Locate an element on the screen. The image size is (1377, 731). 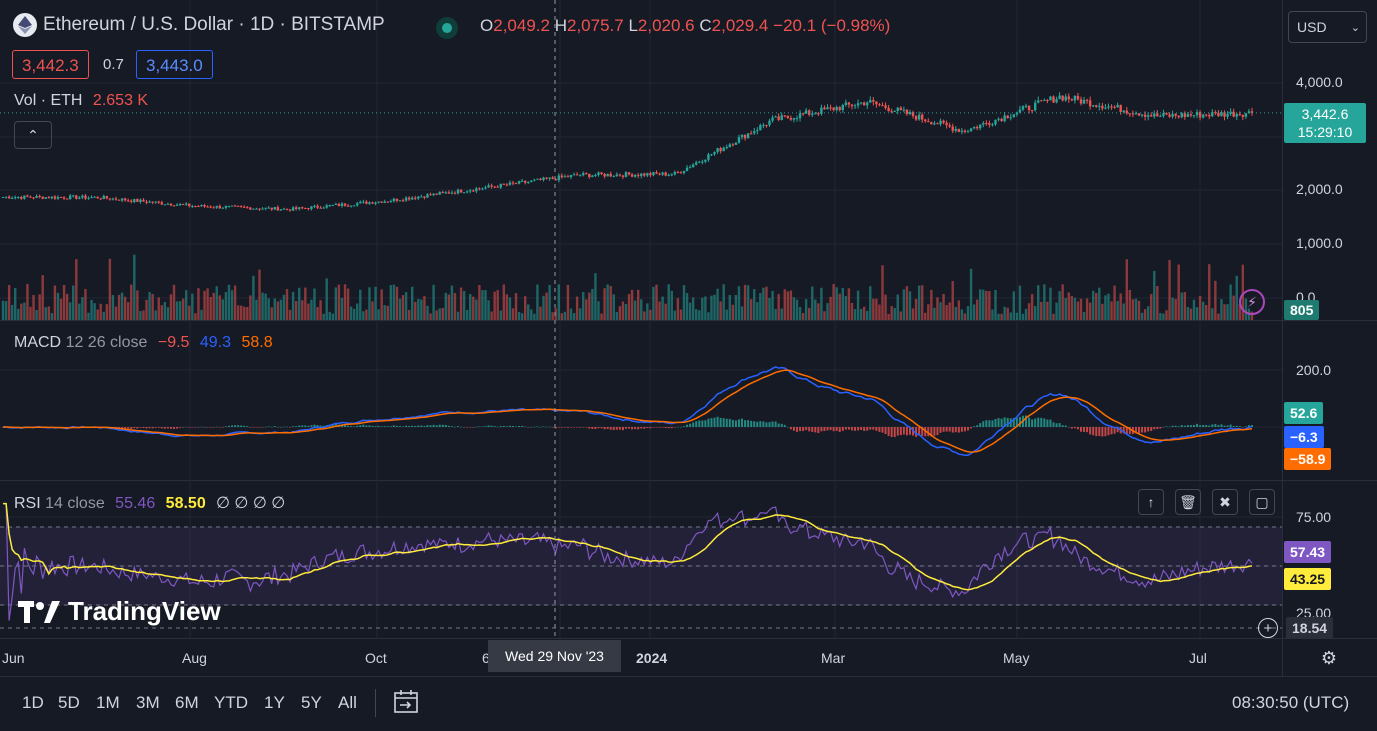
currency-value: USD is located at coordinates (1312, 27).